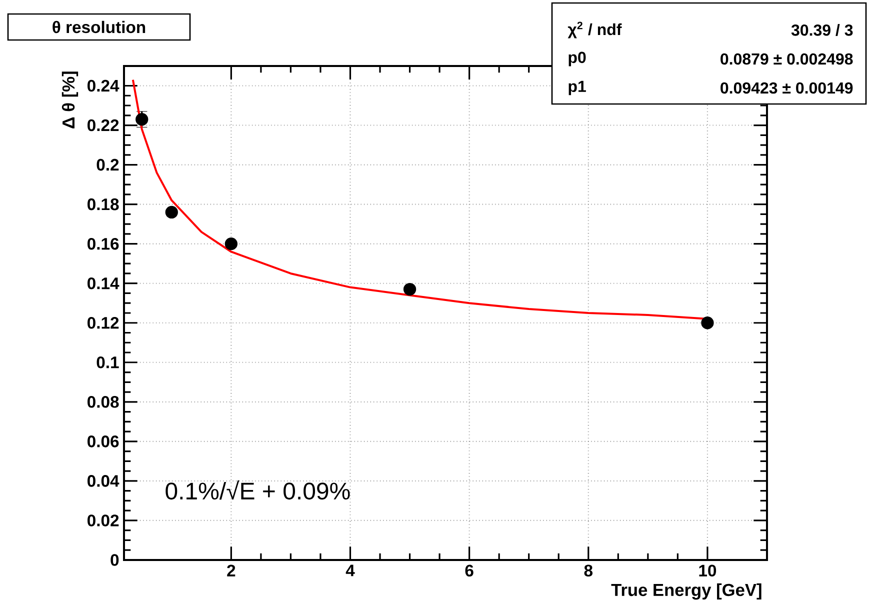  Describe the element at coordinates (469, 570) in the screenshot. I see `x-tick-label: 6` at that location.